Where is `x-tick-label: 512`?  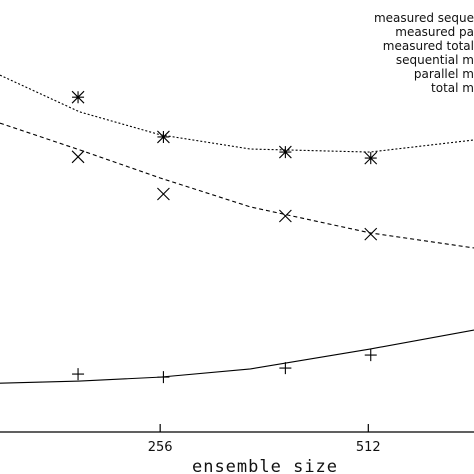 x-tick-label: 512 is located at coordinates (368, 447).